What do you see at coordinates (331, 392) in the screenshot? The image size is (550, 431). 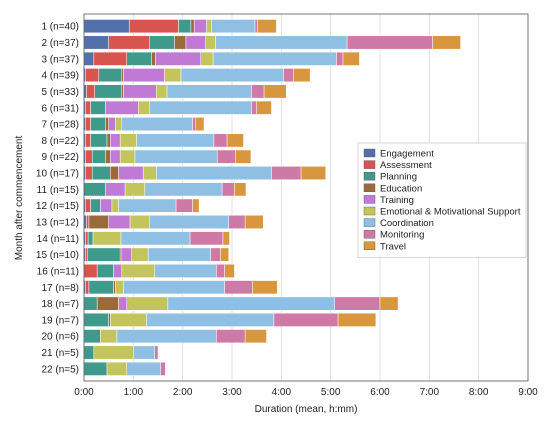 I see `x-tick-label: 5:00` at bounding box center [331, 392].